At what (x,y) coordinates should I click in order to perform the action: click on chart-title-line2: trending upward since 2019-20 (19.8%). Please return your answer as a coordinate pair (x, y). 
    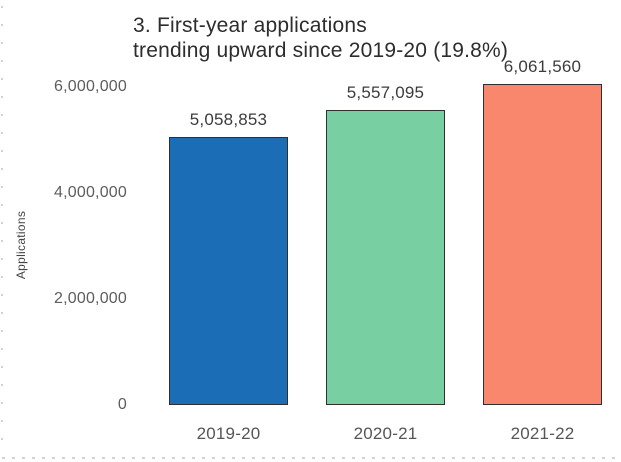
    Looking at the image, I should click on (321, 50).